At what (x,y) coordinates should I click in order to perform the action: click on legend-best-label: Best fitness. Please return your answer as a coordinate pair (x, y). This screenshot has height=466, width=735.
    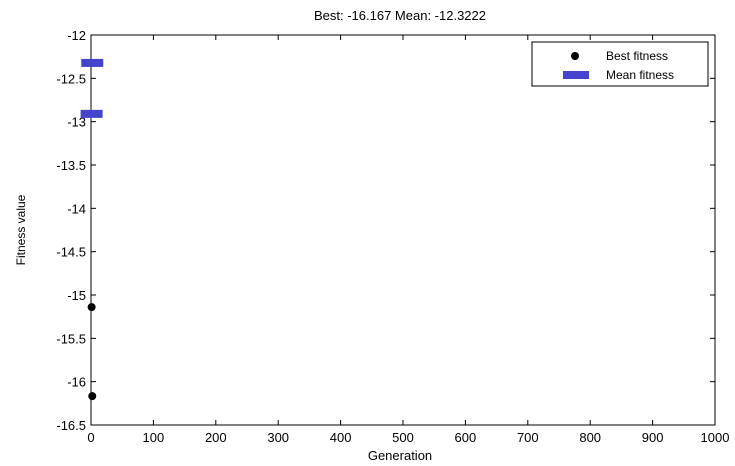
    Looking at the image, I should click on (637, 56).